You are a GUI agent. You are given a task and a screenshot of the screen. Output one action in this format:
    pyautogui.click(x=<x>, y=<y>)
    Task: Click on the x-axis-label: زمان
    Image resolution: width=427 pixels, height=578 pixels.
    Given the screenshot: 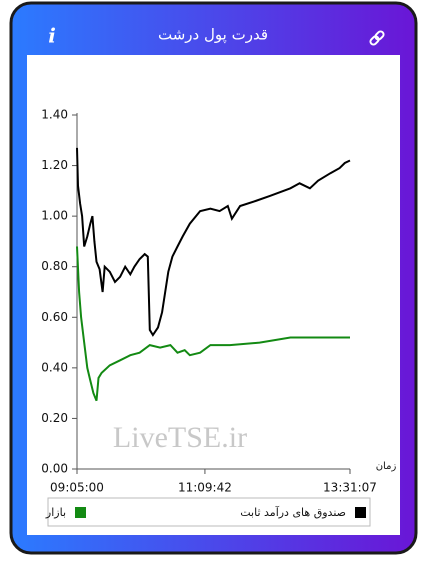 What is the action you would take?
    pyautogui.click(x=386, y=466)
    